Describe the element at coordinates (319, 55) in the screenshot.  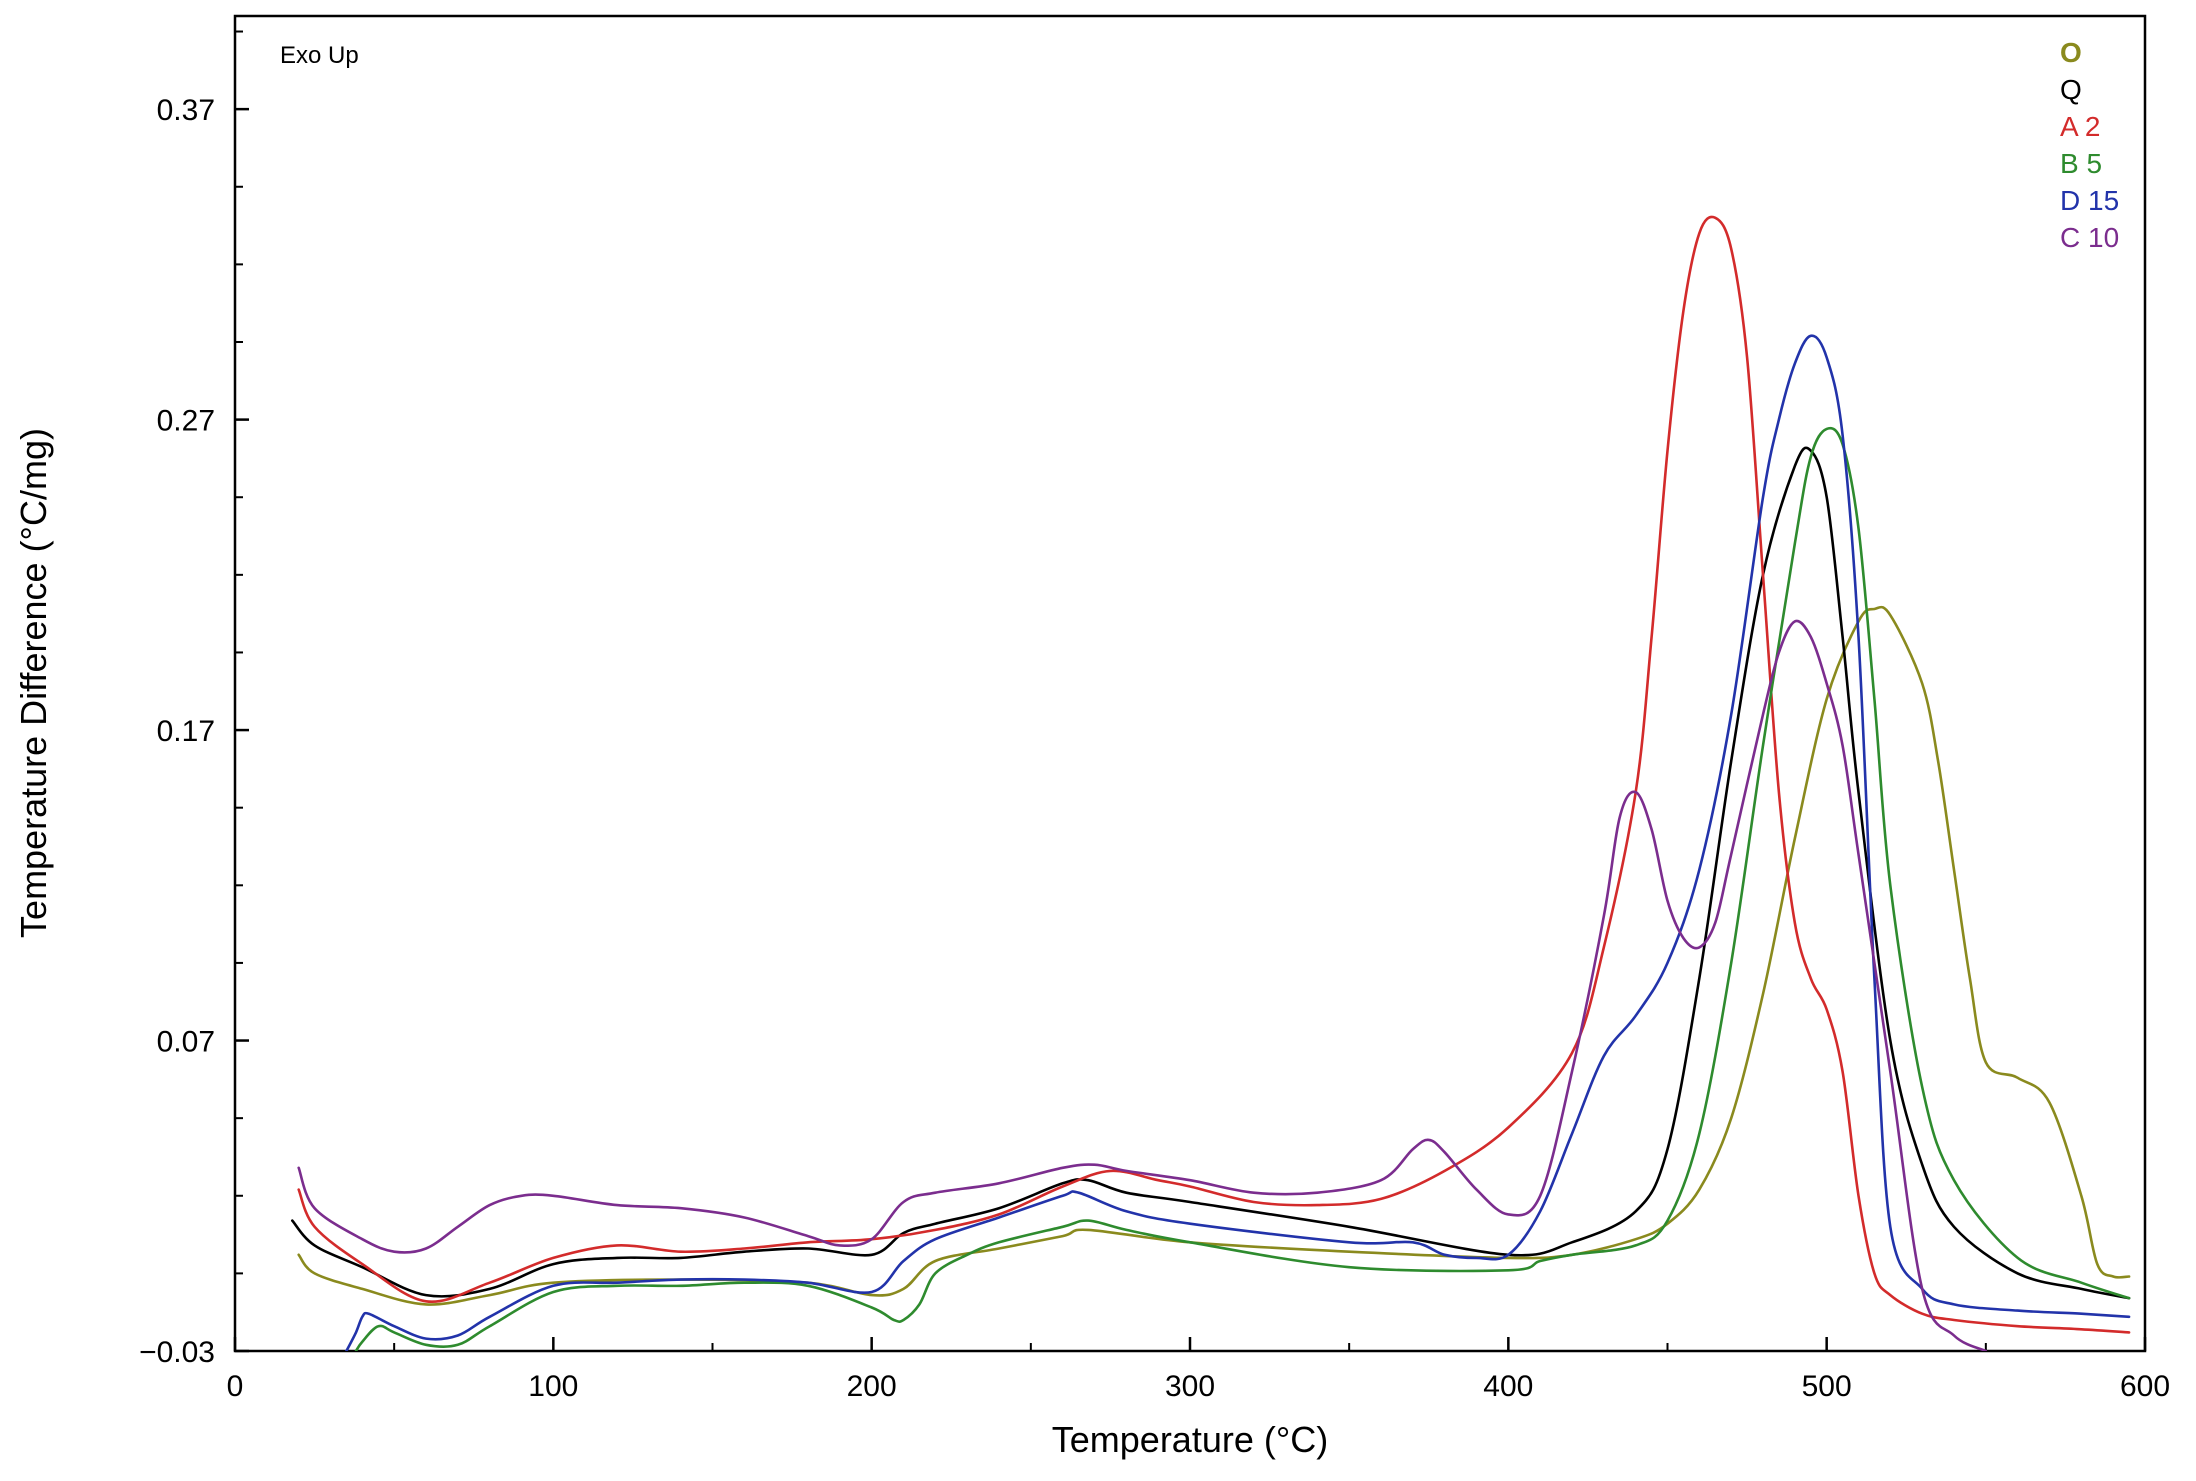
I see `exo-up-annotation: Exo Up` at that location.